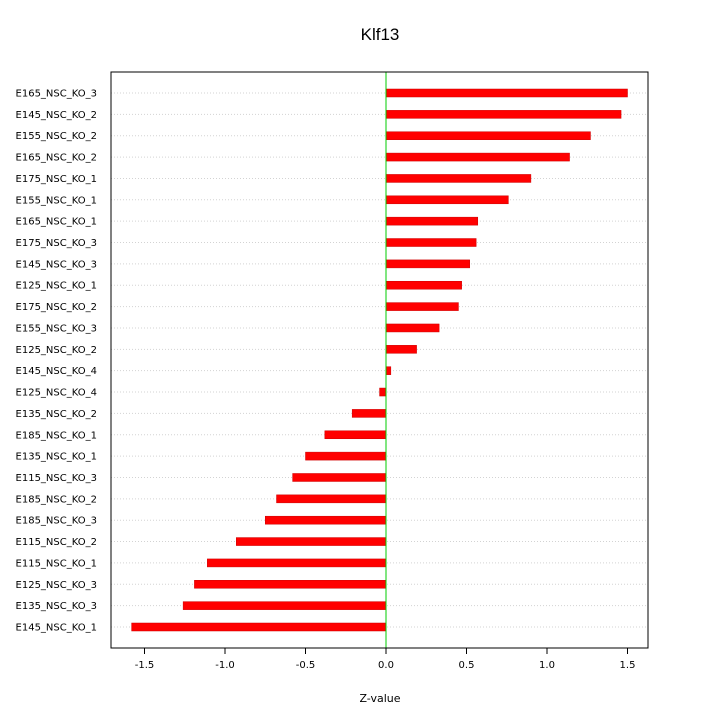 The height and width of the screenshot is (720, 720). What do you see at coordinates (56, 307) in the screenshot?
I see `category-label: E175_NSC_KO_2` at bounding box center [56, 307].